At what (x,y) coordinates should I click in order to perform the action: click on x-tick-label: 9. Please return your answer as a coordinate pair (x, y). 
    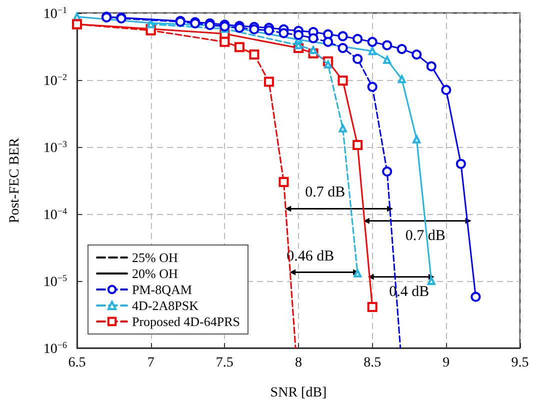
    Looking at the image, I should click on (446, 363).